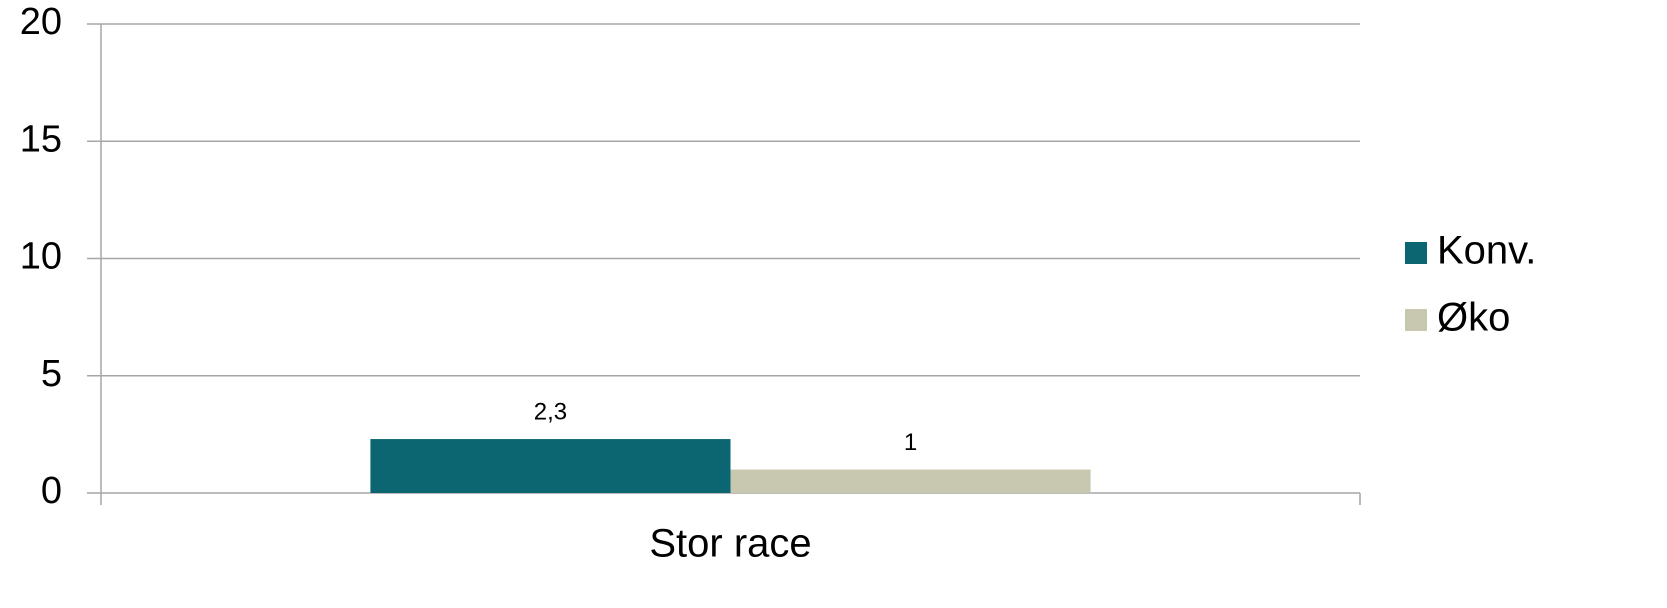 The width and height of the screenshot is (1667, 608). What do you see at coordinates (730, 544) in the screenshot?
I see `x-tick-label: Stor race` at bounding box center [730, 544].